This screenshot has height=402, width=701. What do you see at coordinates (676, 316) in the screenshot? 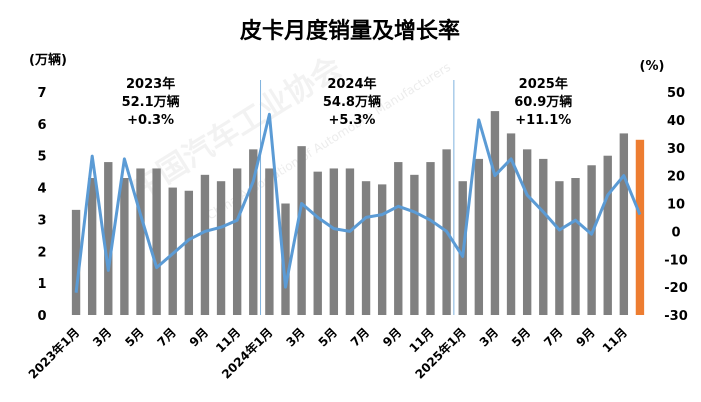
I see `y-right-tick--30: -30` at bounding box center [676, 316].